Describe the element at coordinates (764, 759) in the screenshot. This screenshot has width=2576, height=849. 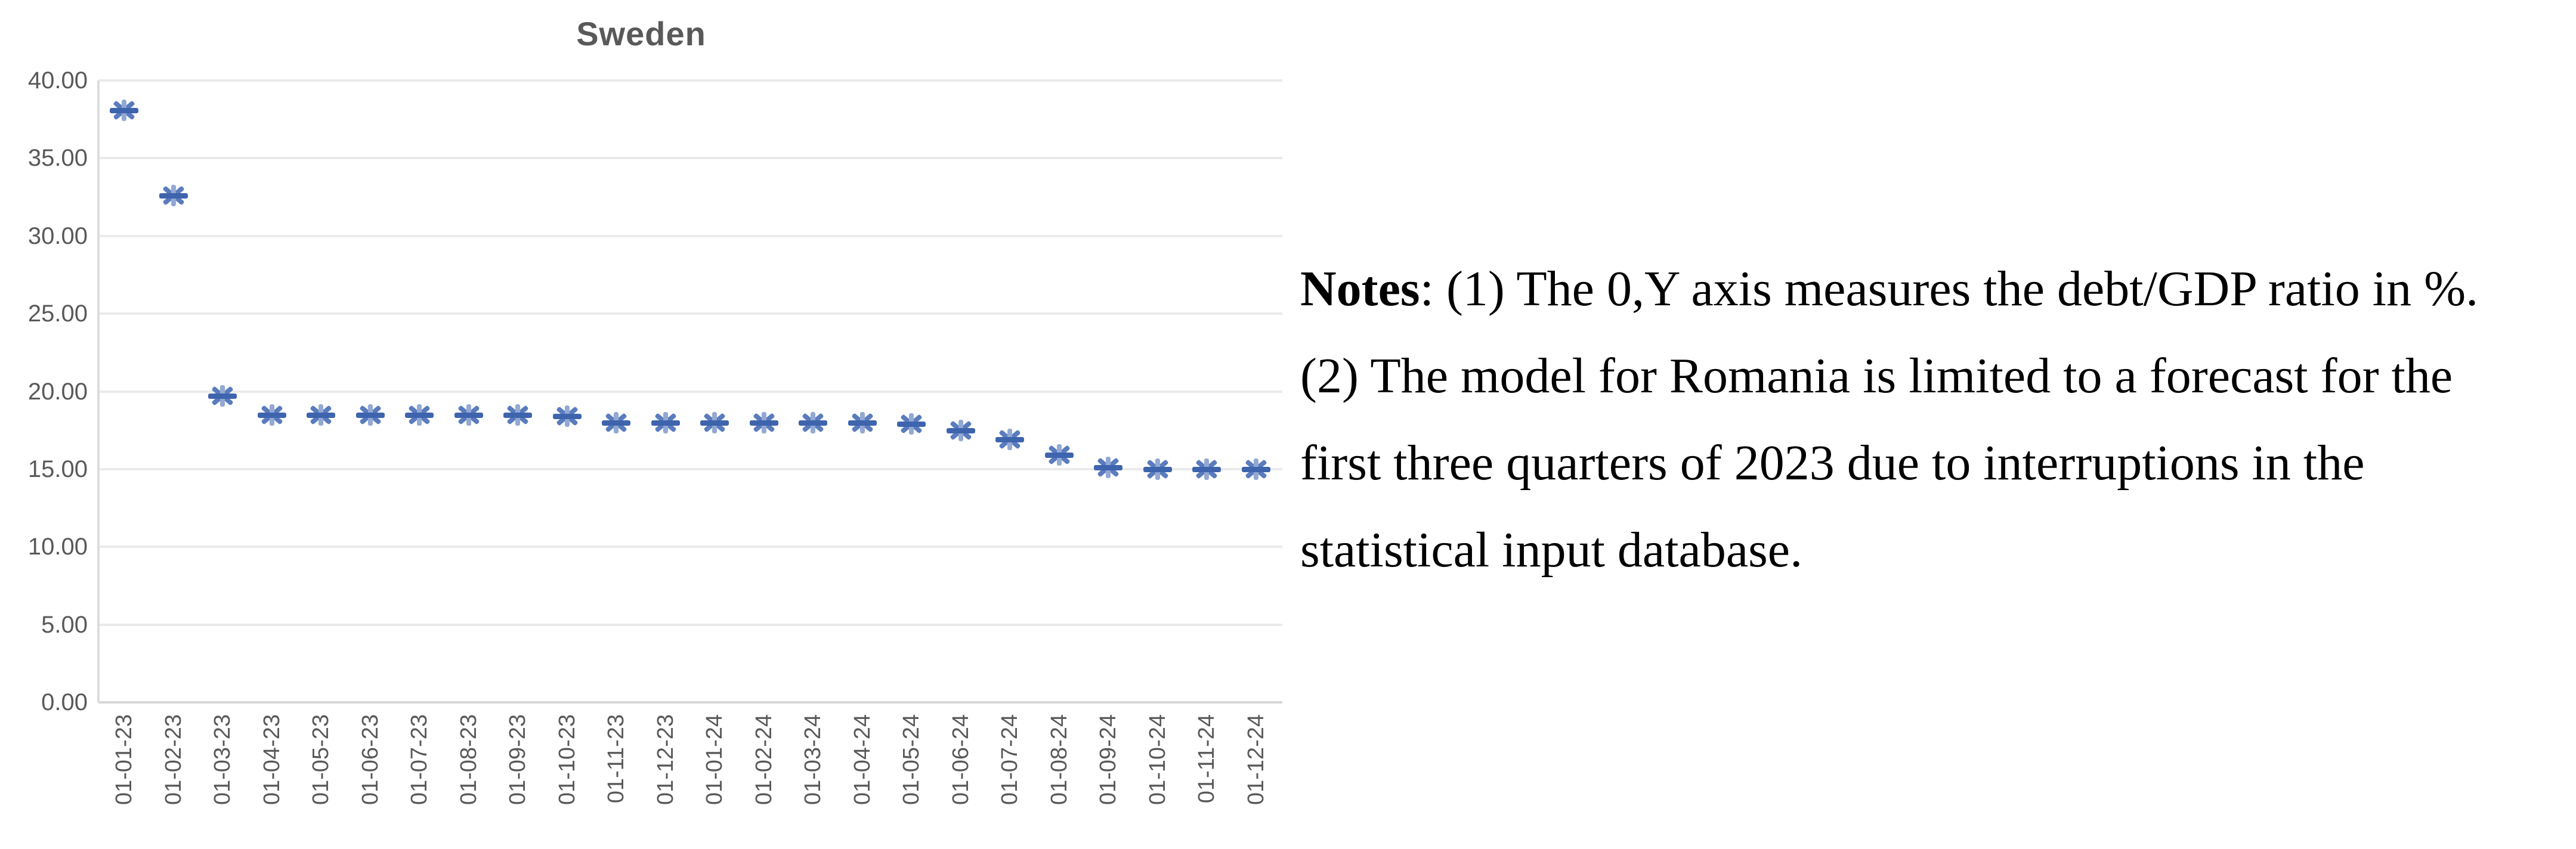
I see `x-axis-tick-label: 01-02-24` at that location.